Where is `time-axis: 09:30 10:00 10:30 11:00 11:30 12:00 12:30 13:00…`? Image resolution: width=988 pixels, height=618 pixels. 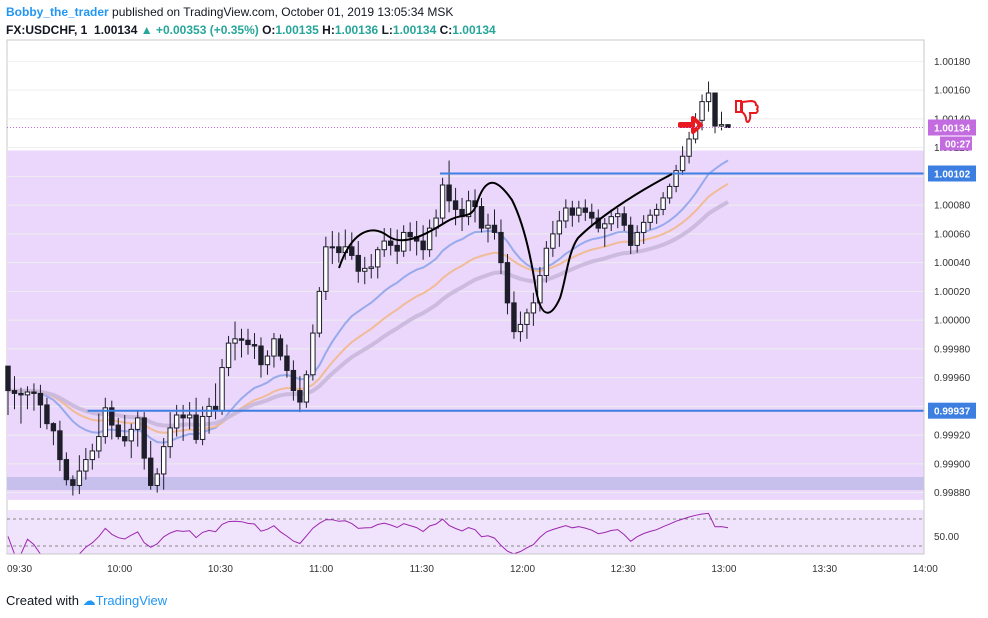
time-axis: 09:30 10:00 10:30 11:00 11:30 12:00 12:30 13:00… is located at coordinates (472, 564).